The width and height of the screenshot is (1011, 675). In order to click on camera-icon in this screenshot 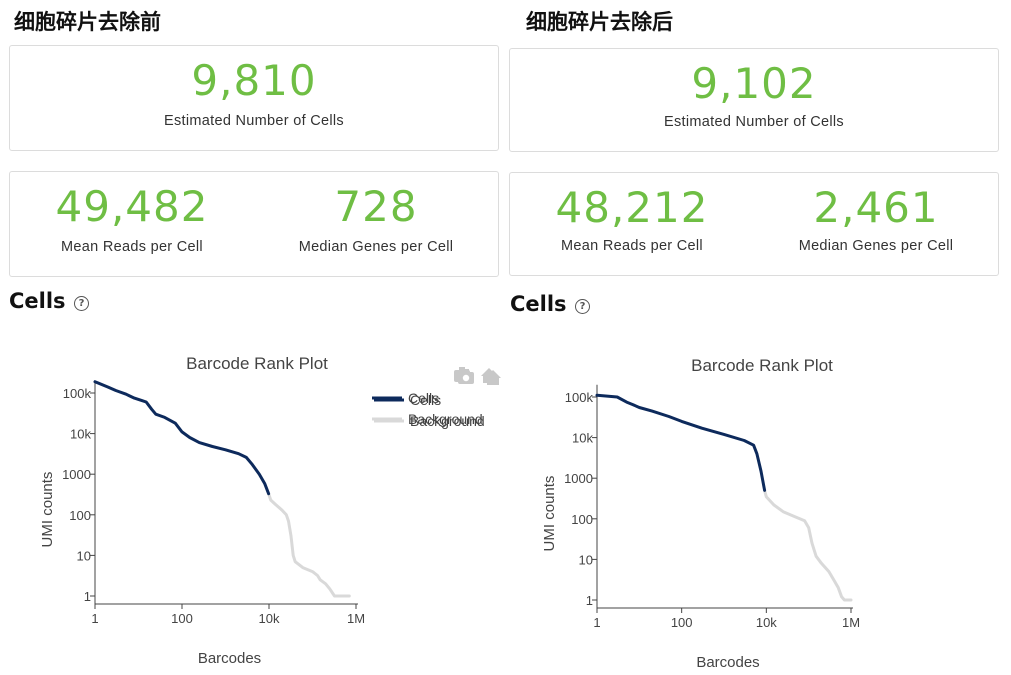, I will do `click(466, 376)`.